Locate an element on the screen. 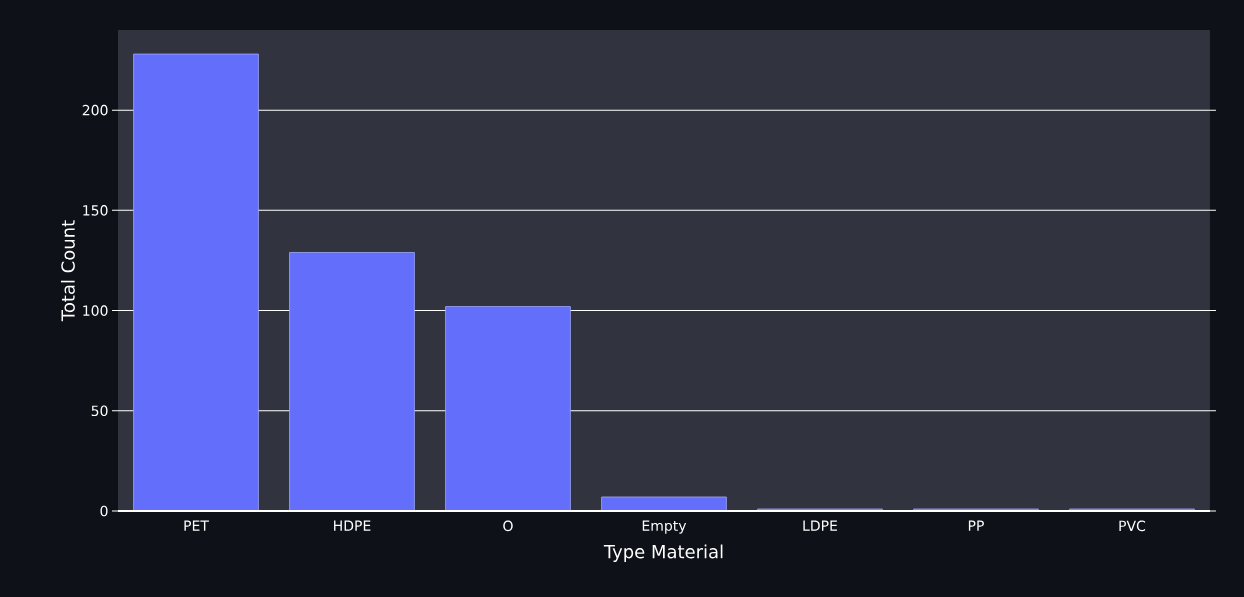  y-tick-label: 100 is located at coordinates (95, 310).